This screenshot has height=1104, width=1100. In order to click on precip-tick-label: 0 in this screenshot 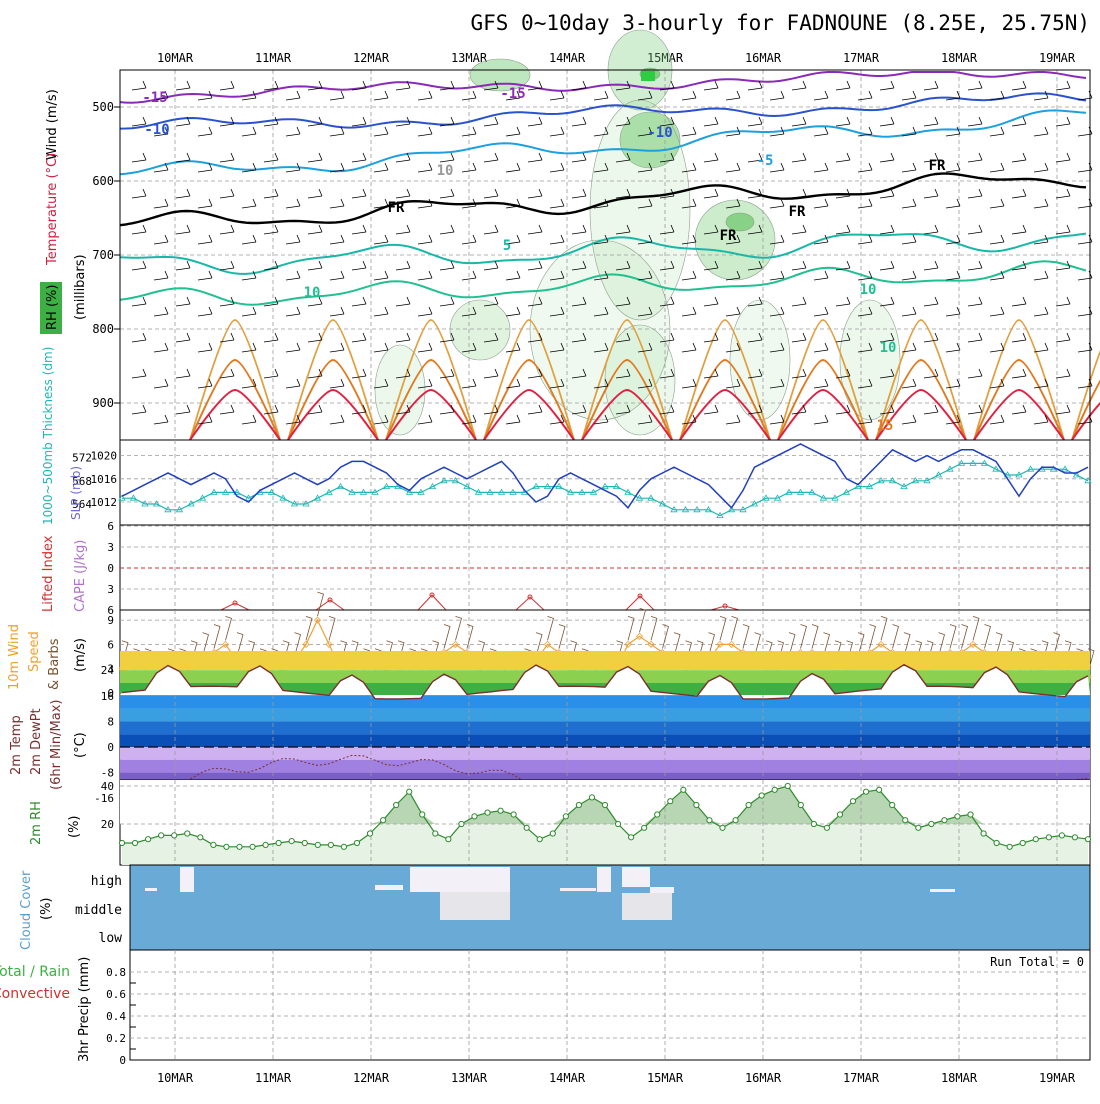, I will do `click(122, 1060)`.